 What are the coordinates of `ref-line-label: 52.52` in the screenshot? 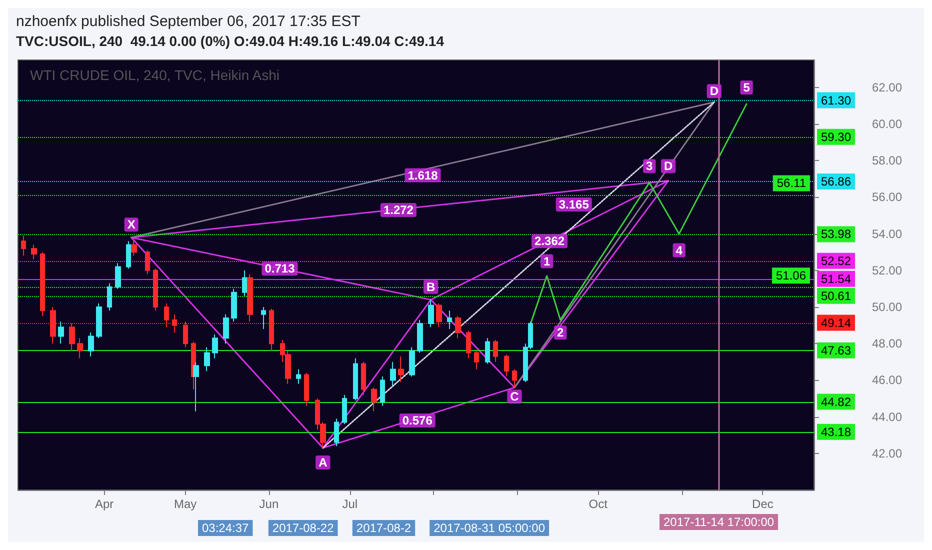 It's located at (836, 261).